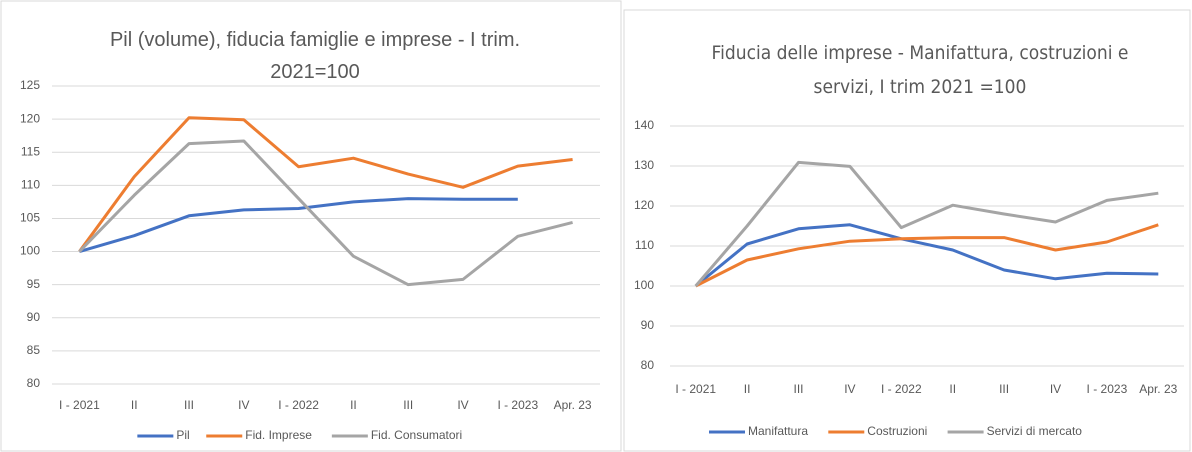 The image size is (1192, 452). What do you see at coordinates (30, 85) in the screenshot?
I see `y-tick-label: 125` at bounding box center [30, 85].